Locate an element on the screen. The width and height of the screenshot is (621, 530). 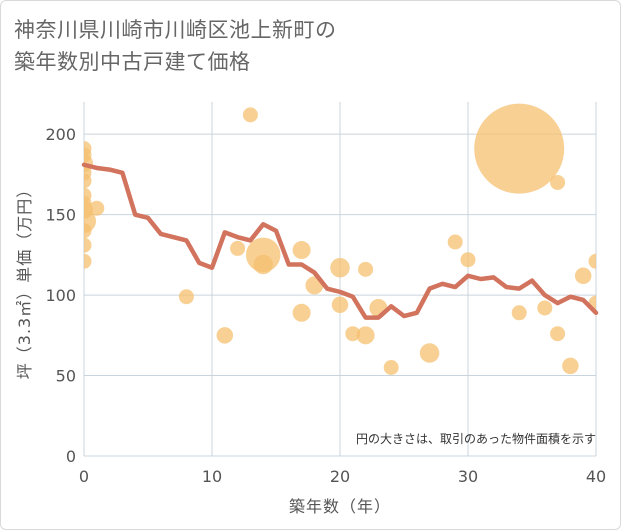
x-tick-label-0: 0 is located at coordinates (84, 476).